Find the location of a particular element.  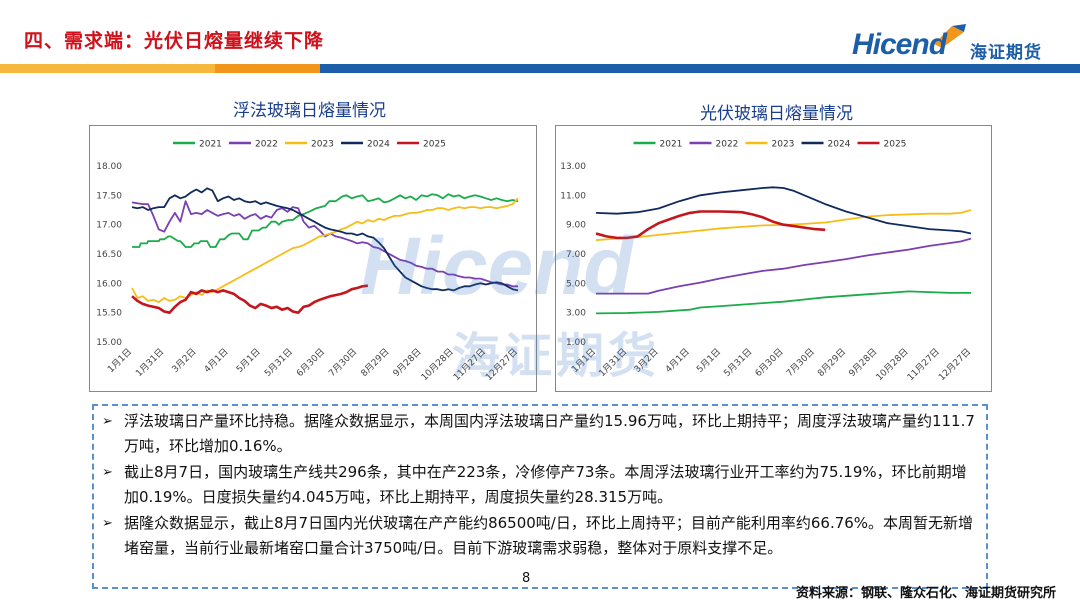

y-tick-label: 13.00 is located at coordinates (573, 167).